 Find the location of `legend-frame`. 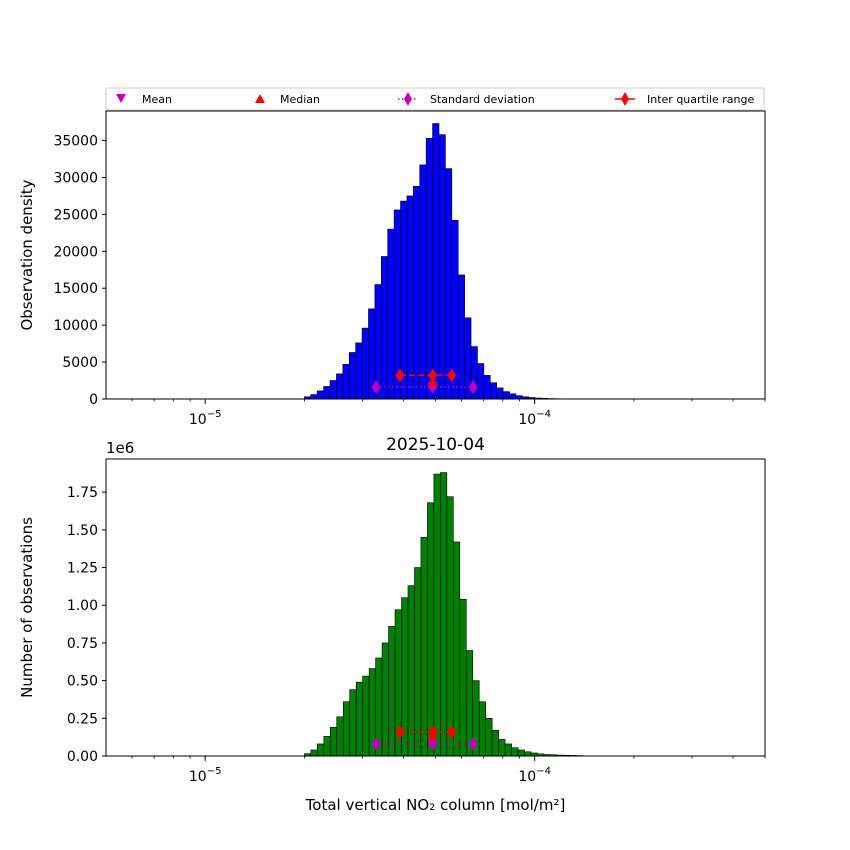

legend-frame is located at coordinates (435, 99).